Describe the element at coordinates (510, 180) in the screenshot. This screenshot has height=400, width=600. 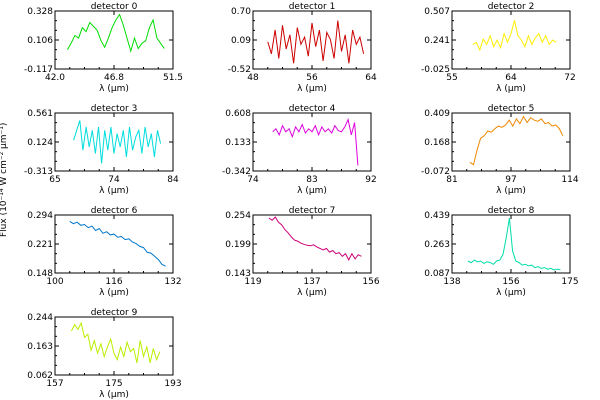
I see `x-tick-label: 97` at that location.